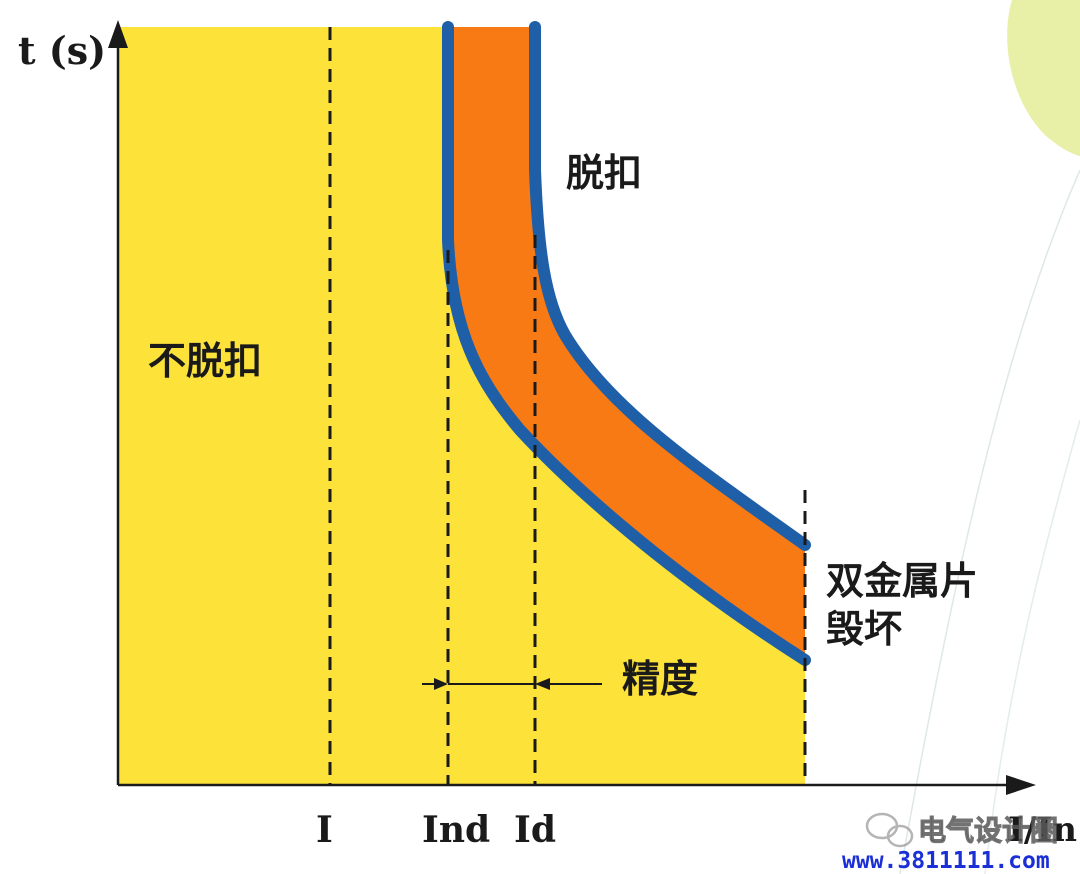 The height and width of the screenshot is (874, 1080). What do you see at coordinates (946, 861) in the screenshot?
I see `watermark-url: www.3811111.com` at bounding box center [946, 861].